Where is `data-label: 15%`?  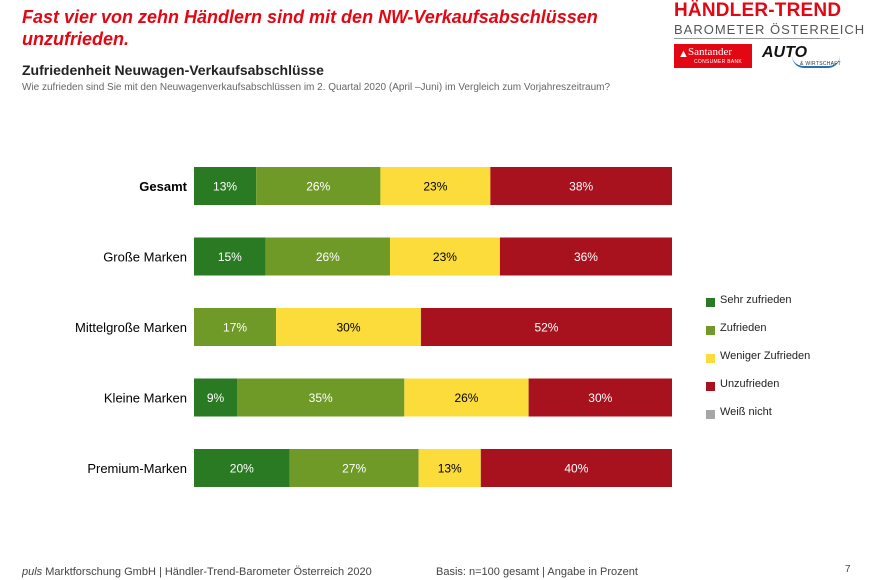
data-label: 15% is located at coordinates (230, 257).